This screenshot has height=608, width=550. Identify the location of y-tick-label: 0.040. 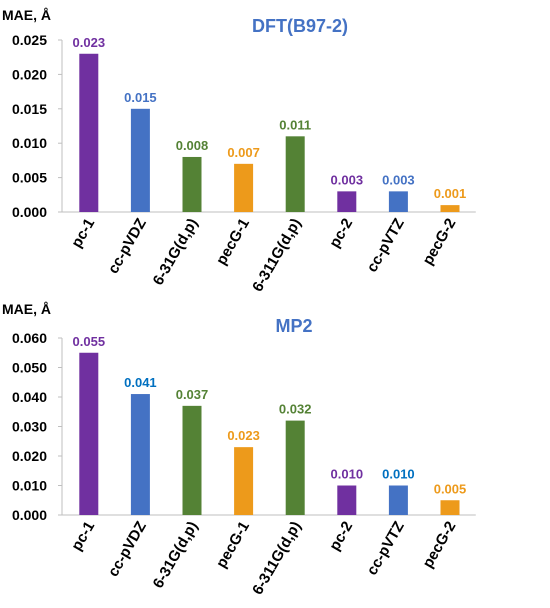
(29, 397).